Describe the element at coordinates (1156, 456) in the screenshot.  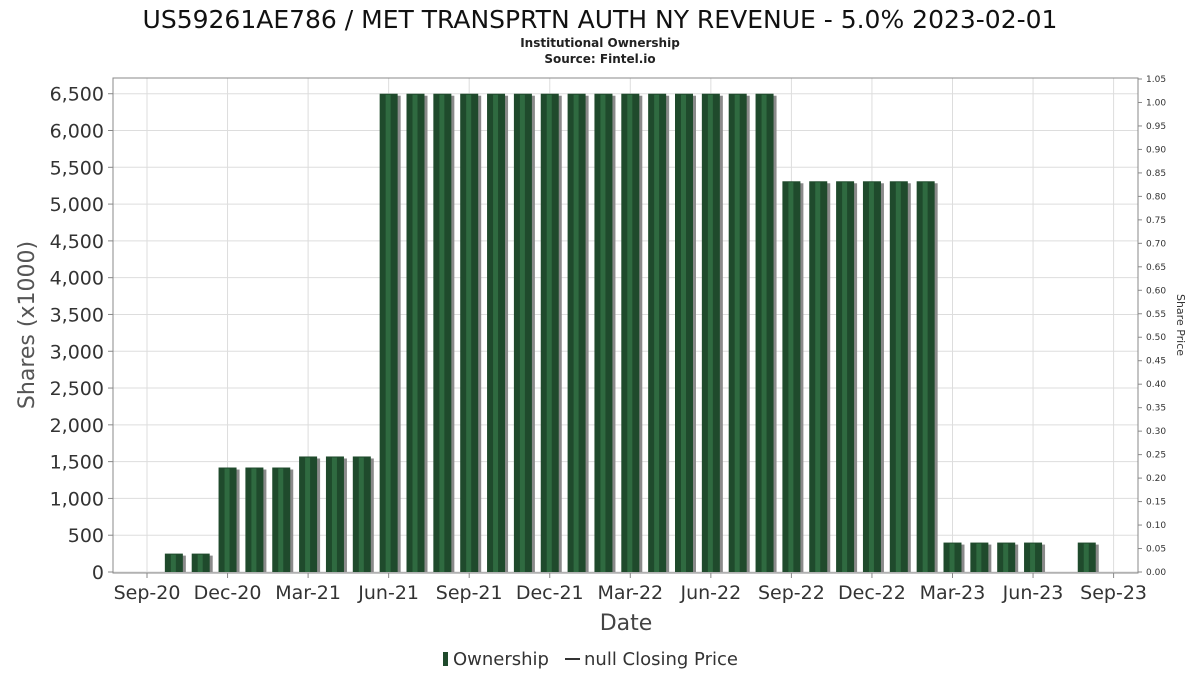
I see `y2-tick-label: 0.25` at that location.